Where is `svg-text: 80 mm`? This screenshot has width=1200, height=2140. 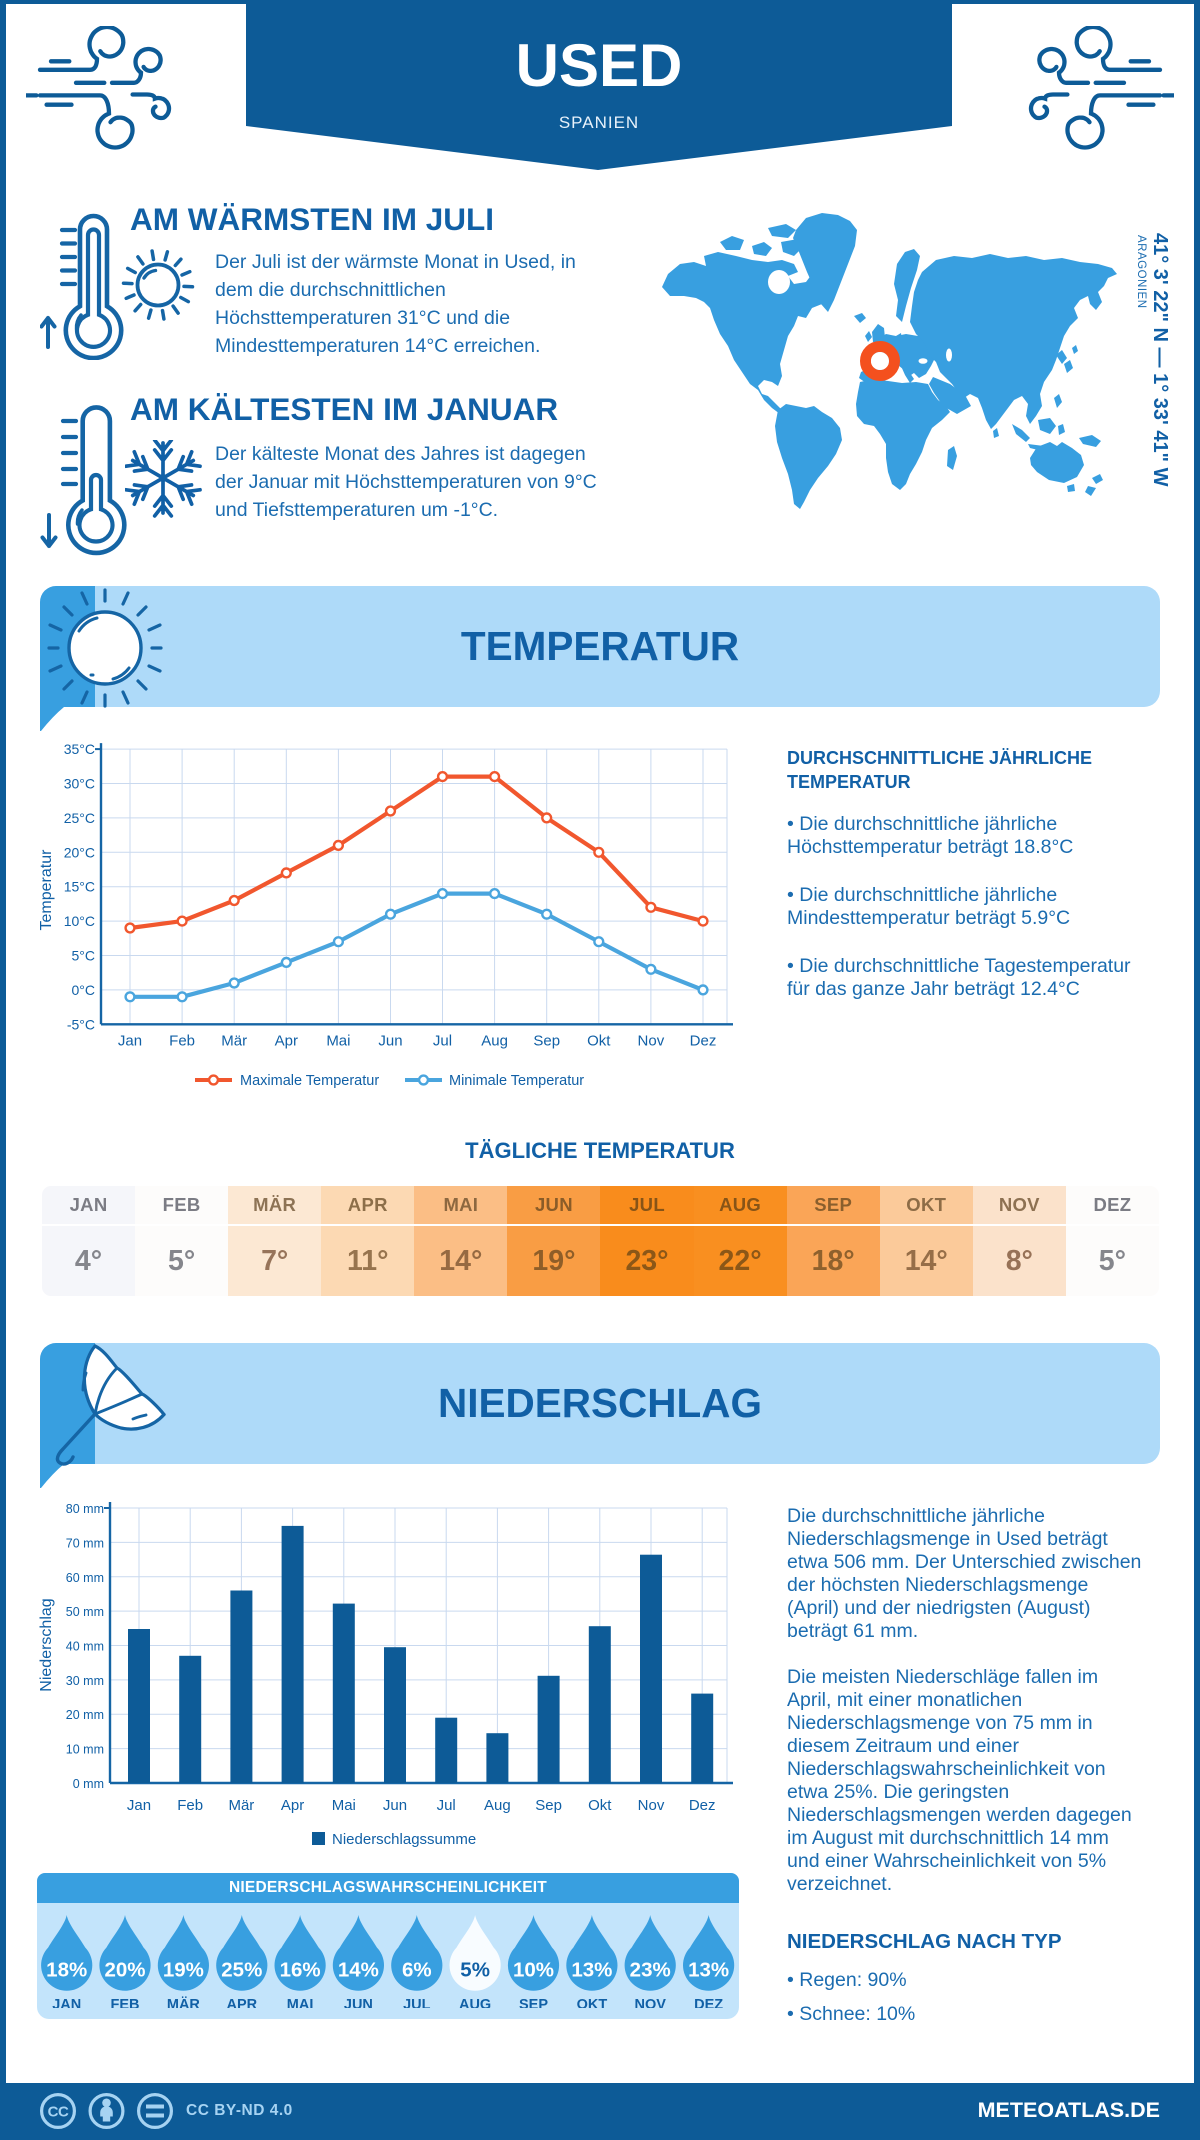 svg-text: 80 mm is located at coordinates (85, 1509).